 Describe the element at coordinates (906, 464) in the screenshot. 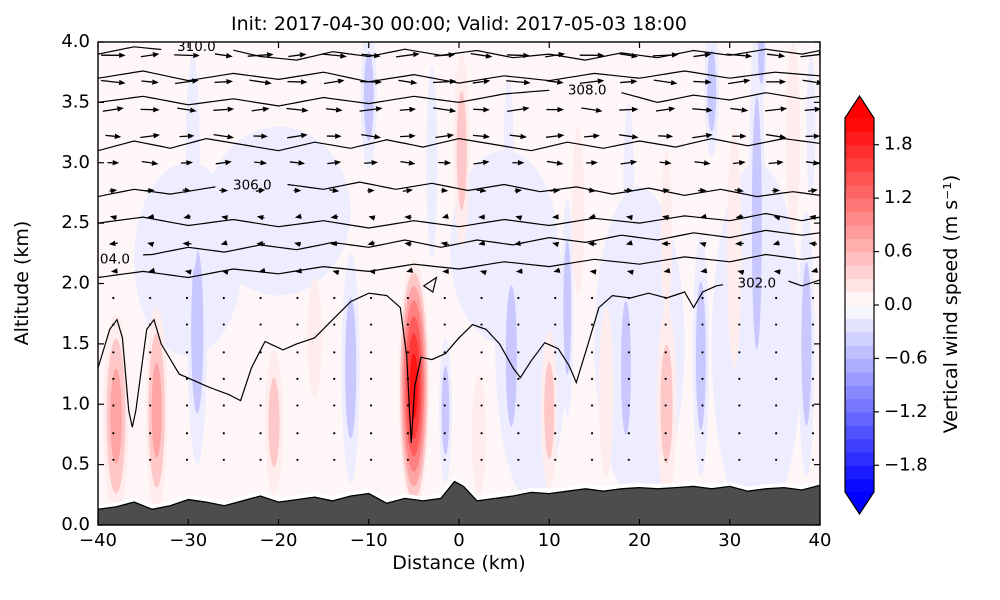

I see `colorbar-tick-label: −1.8` at that location.